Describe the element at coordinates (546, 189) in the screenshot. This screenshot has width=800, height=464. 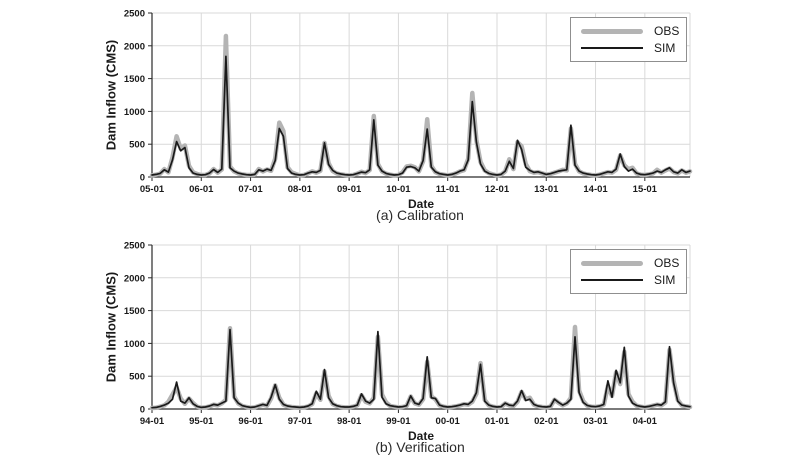
I see `svg-text: 13-01` at that location.